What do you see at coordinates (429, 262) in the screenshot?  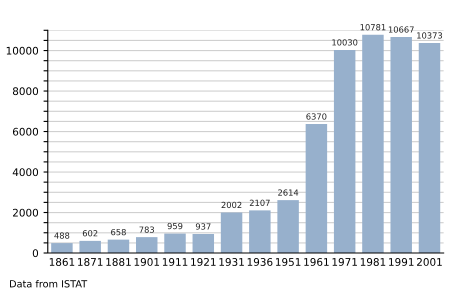 I see `x-tick-label: 2001` at bounding box center [429, 262].